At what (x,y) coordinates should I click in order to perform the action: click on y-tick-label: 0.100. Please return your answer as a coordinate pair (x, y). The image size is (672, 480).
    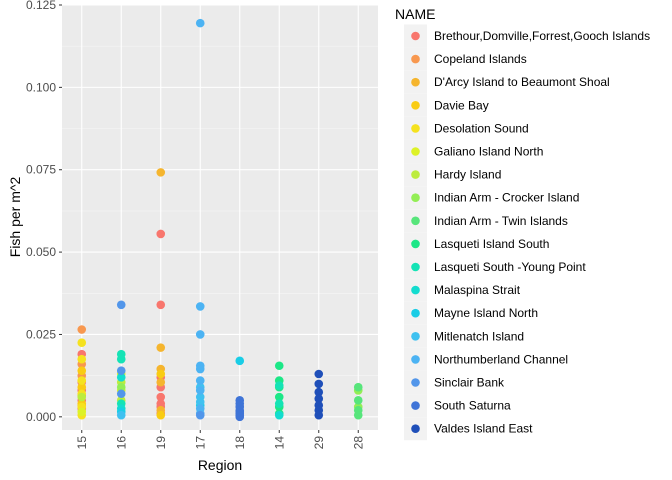
    Looking at the image, I should click on (41, 87).